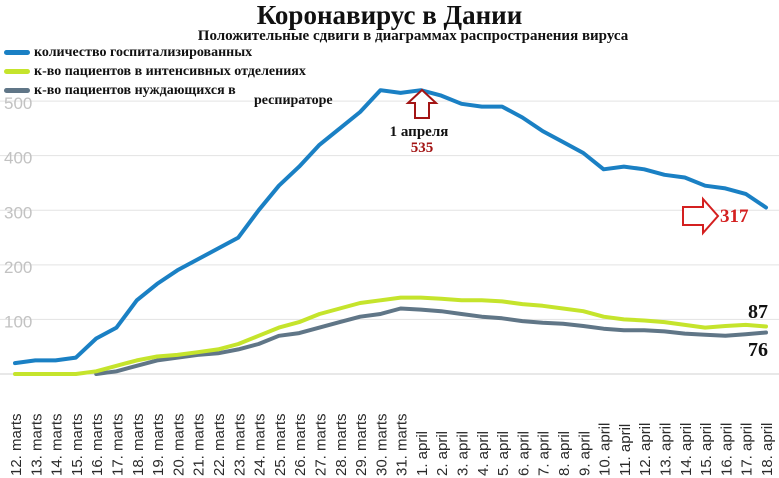 The width and height of the screenshot is (779, 478). I want to click on x-tick-label: 3. april, so click(463, 453).